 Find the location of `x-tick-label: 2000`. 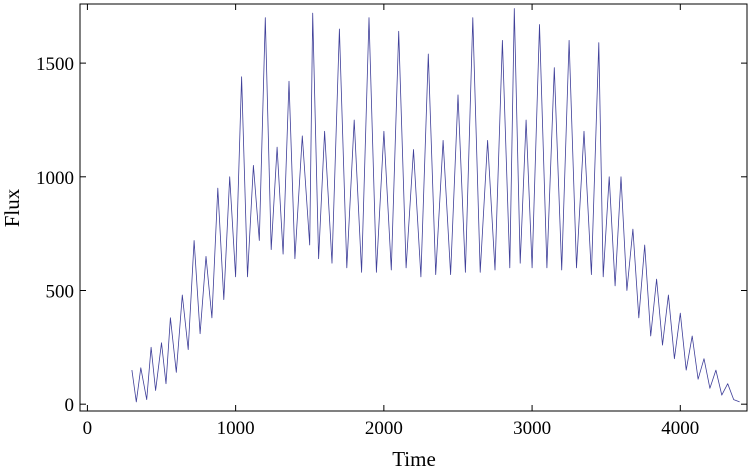

x-tick-label: 2000 is located at coordinates (384, 428).